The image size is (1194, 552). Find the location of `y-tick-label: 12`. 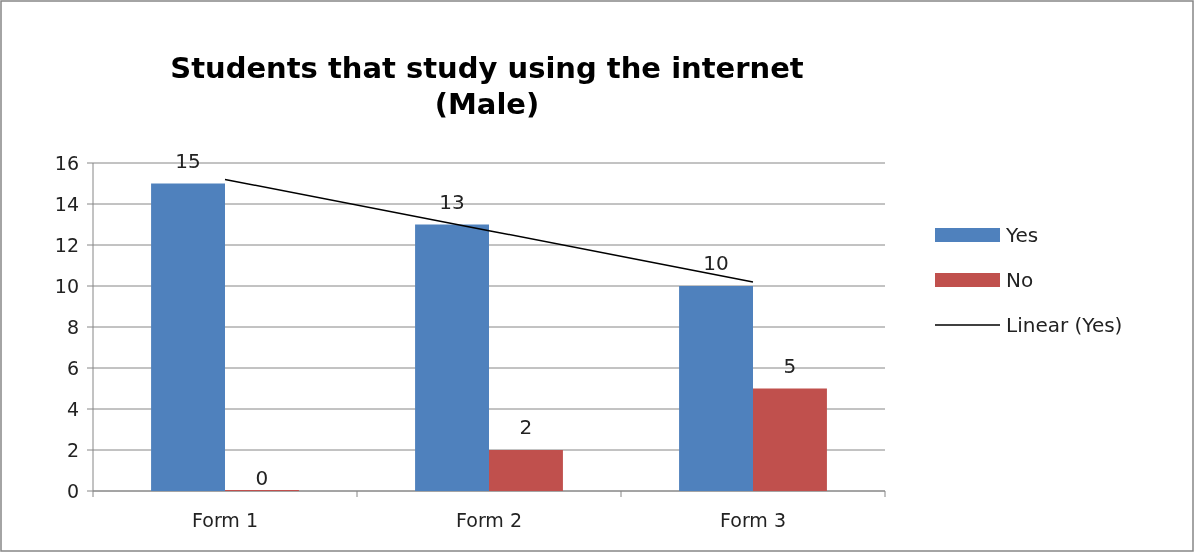

y-tick-label: 12 is located at coordinates (66, 245).